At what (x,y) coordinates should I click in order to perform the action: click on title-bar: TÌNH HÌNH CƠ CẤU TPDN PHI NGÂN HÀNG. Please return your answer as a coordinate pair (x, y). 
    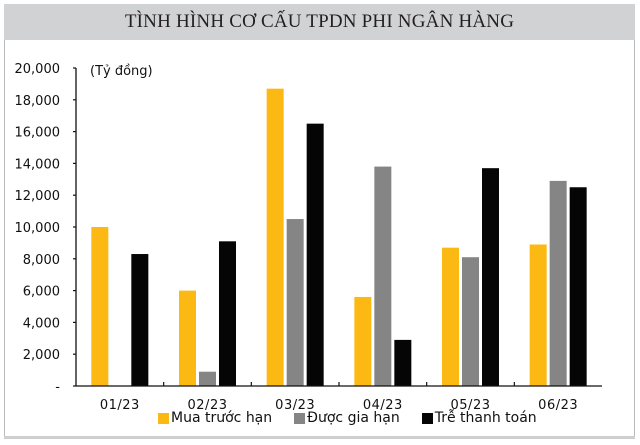
    Looking at the image, I should click on (319, 22).